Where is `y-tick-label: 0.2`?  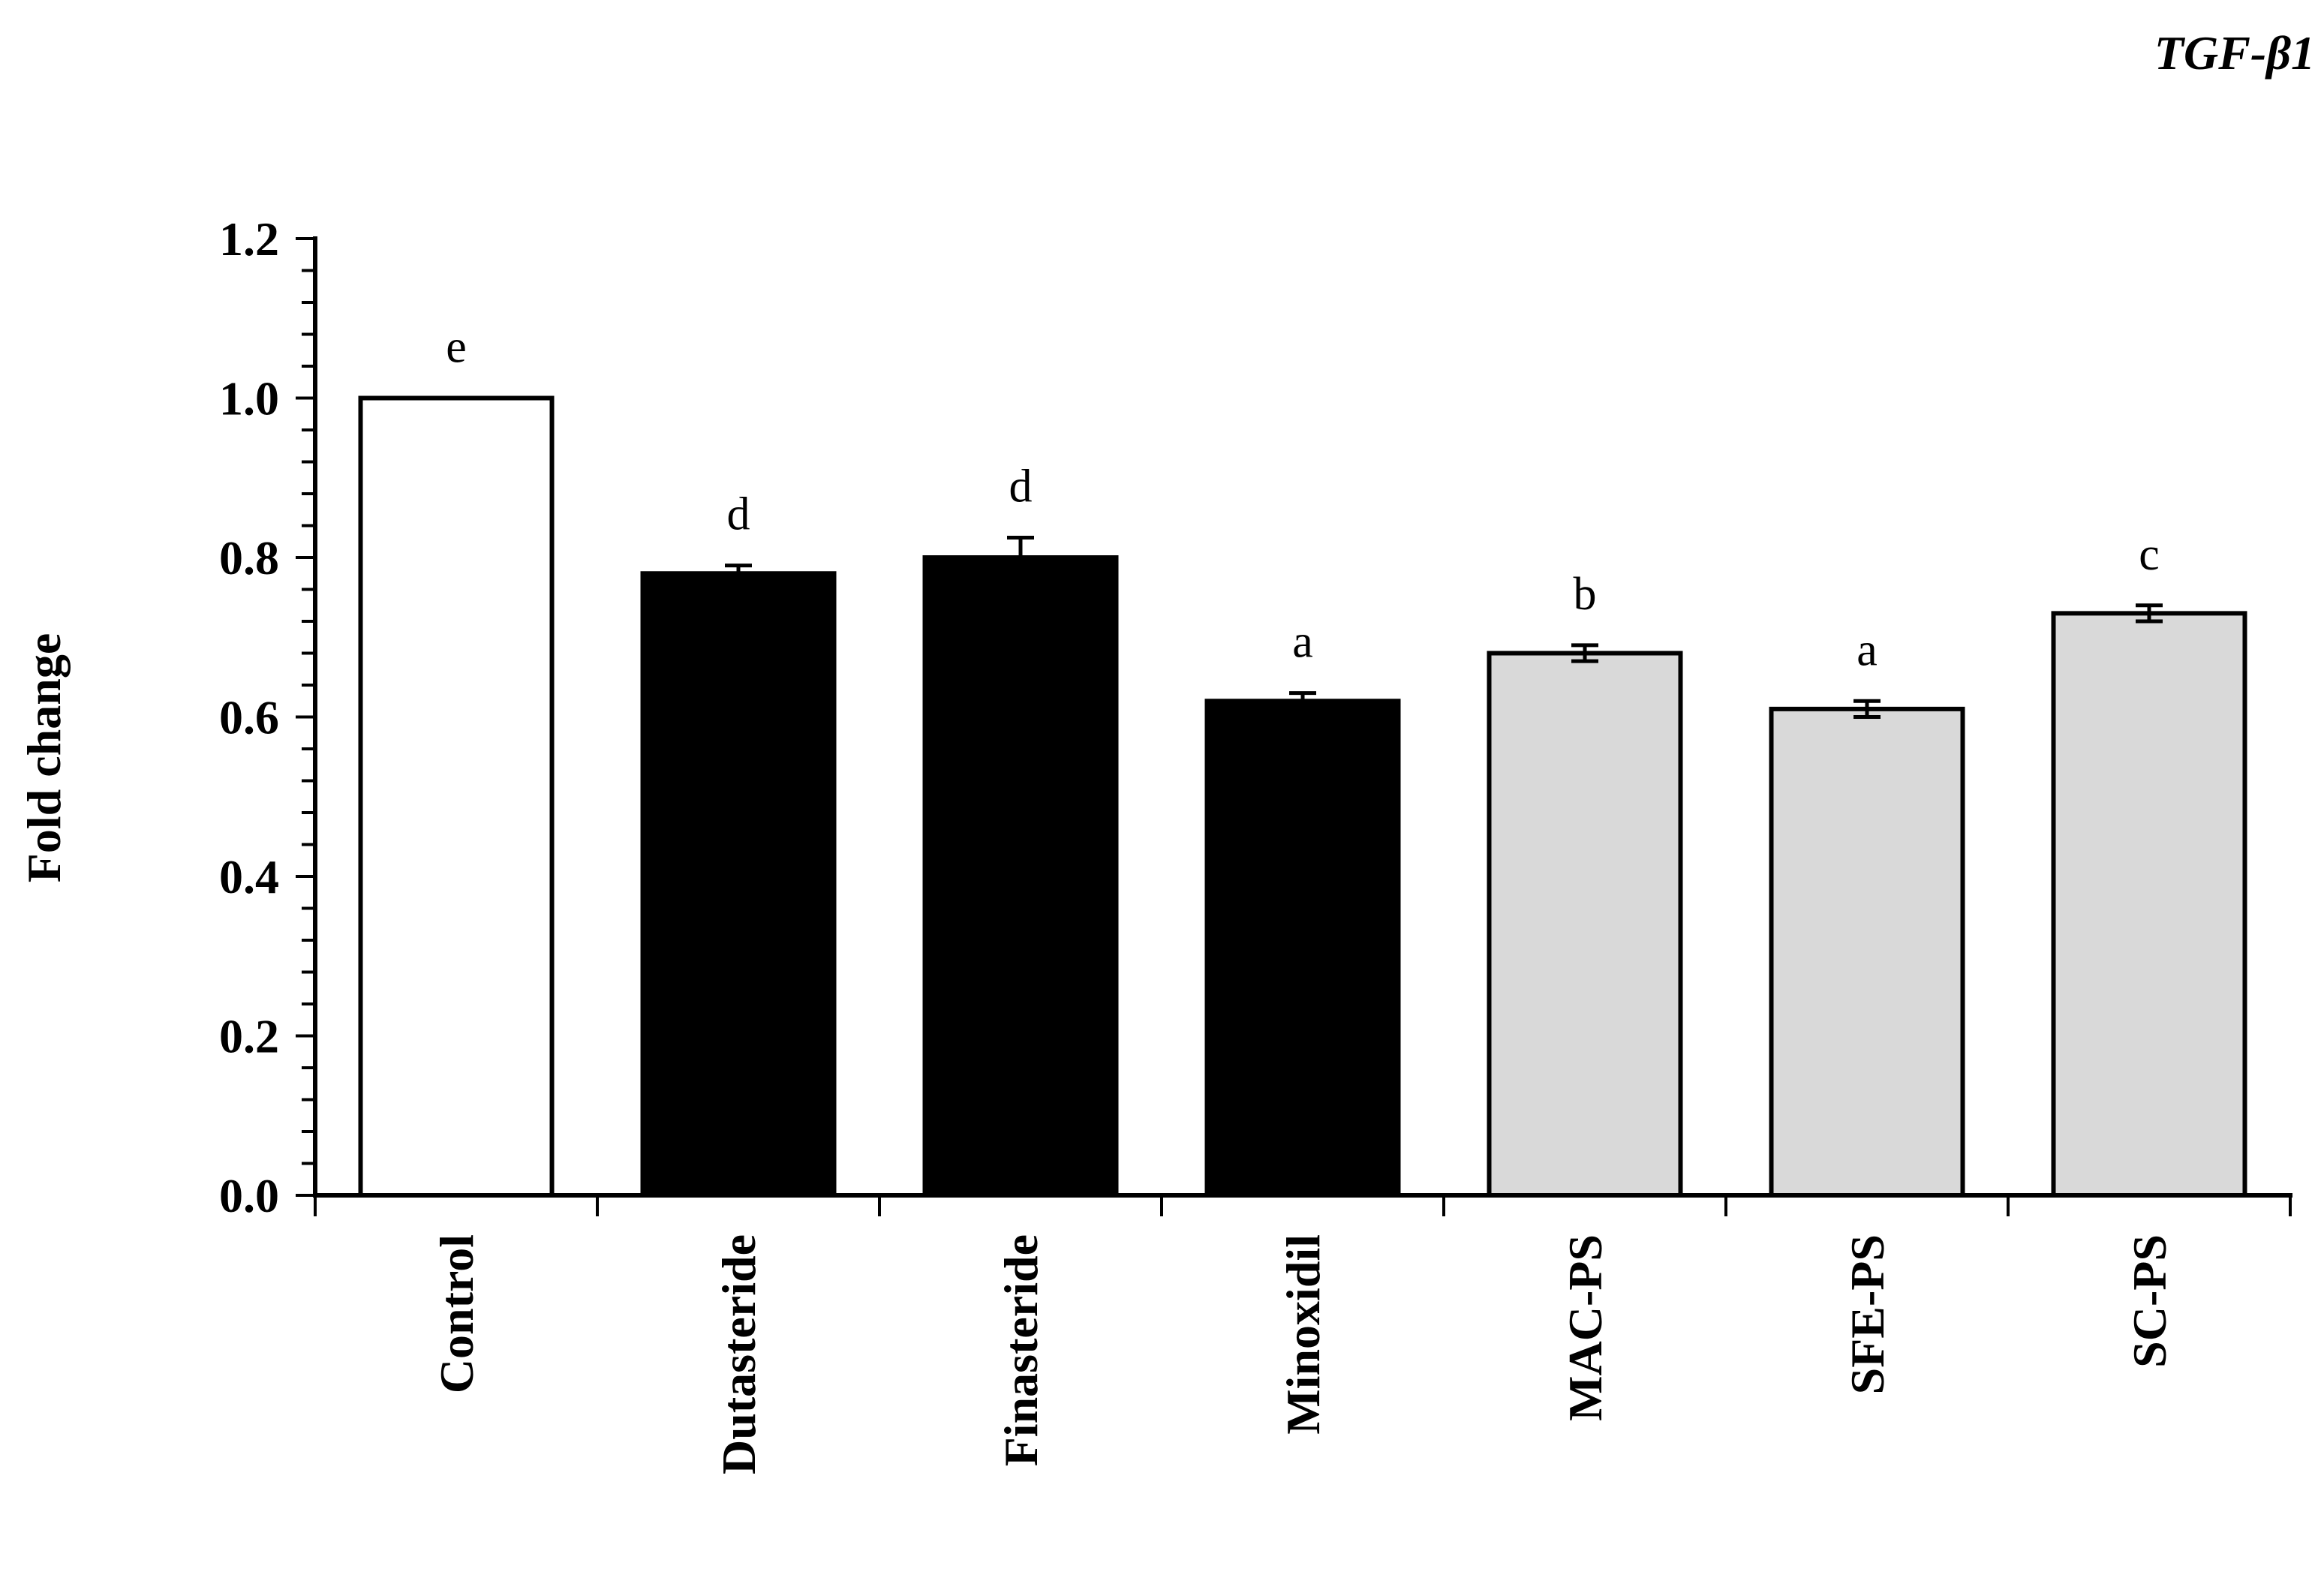
y-tick-label: 0.2 is located at coordinates (249, 1037).